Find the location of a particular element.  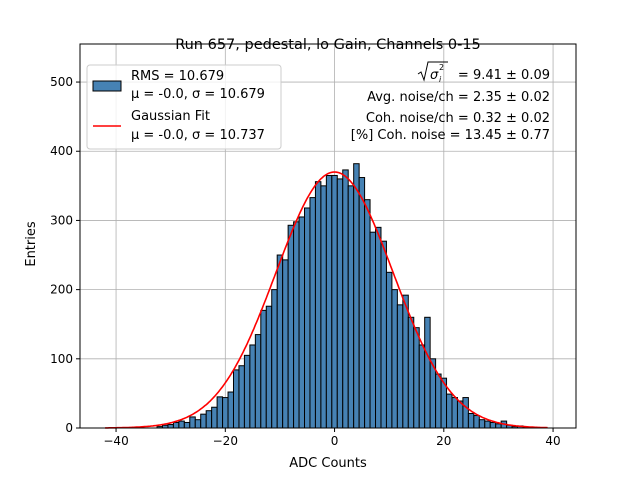

annotation-coh-noise: Coh. noise/ch = 0.32 ± 0.02 is located at coordinates (458, 118).